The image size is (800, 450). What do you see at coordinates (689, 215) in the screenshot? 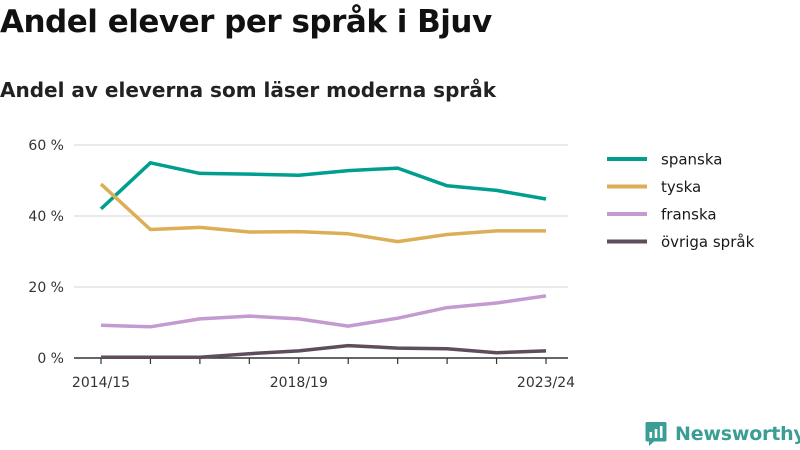
I see `legend-label: franska` at bounding box center [689, 215].